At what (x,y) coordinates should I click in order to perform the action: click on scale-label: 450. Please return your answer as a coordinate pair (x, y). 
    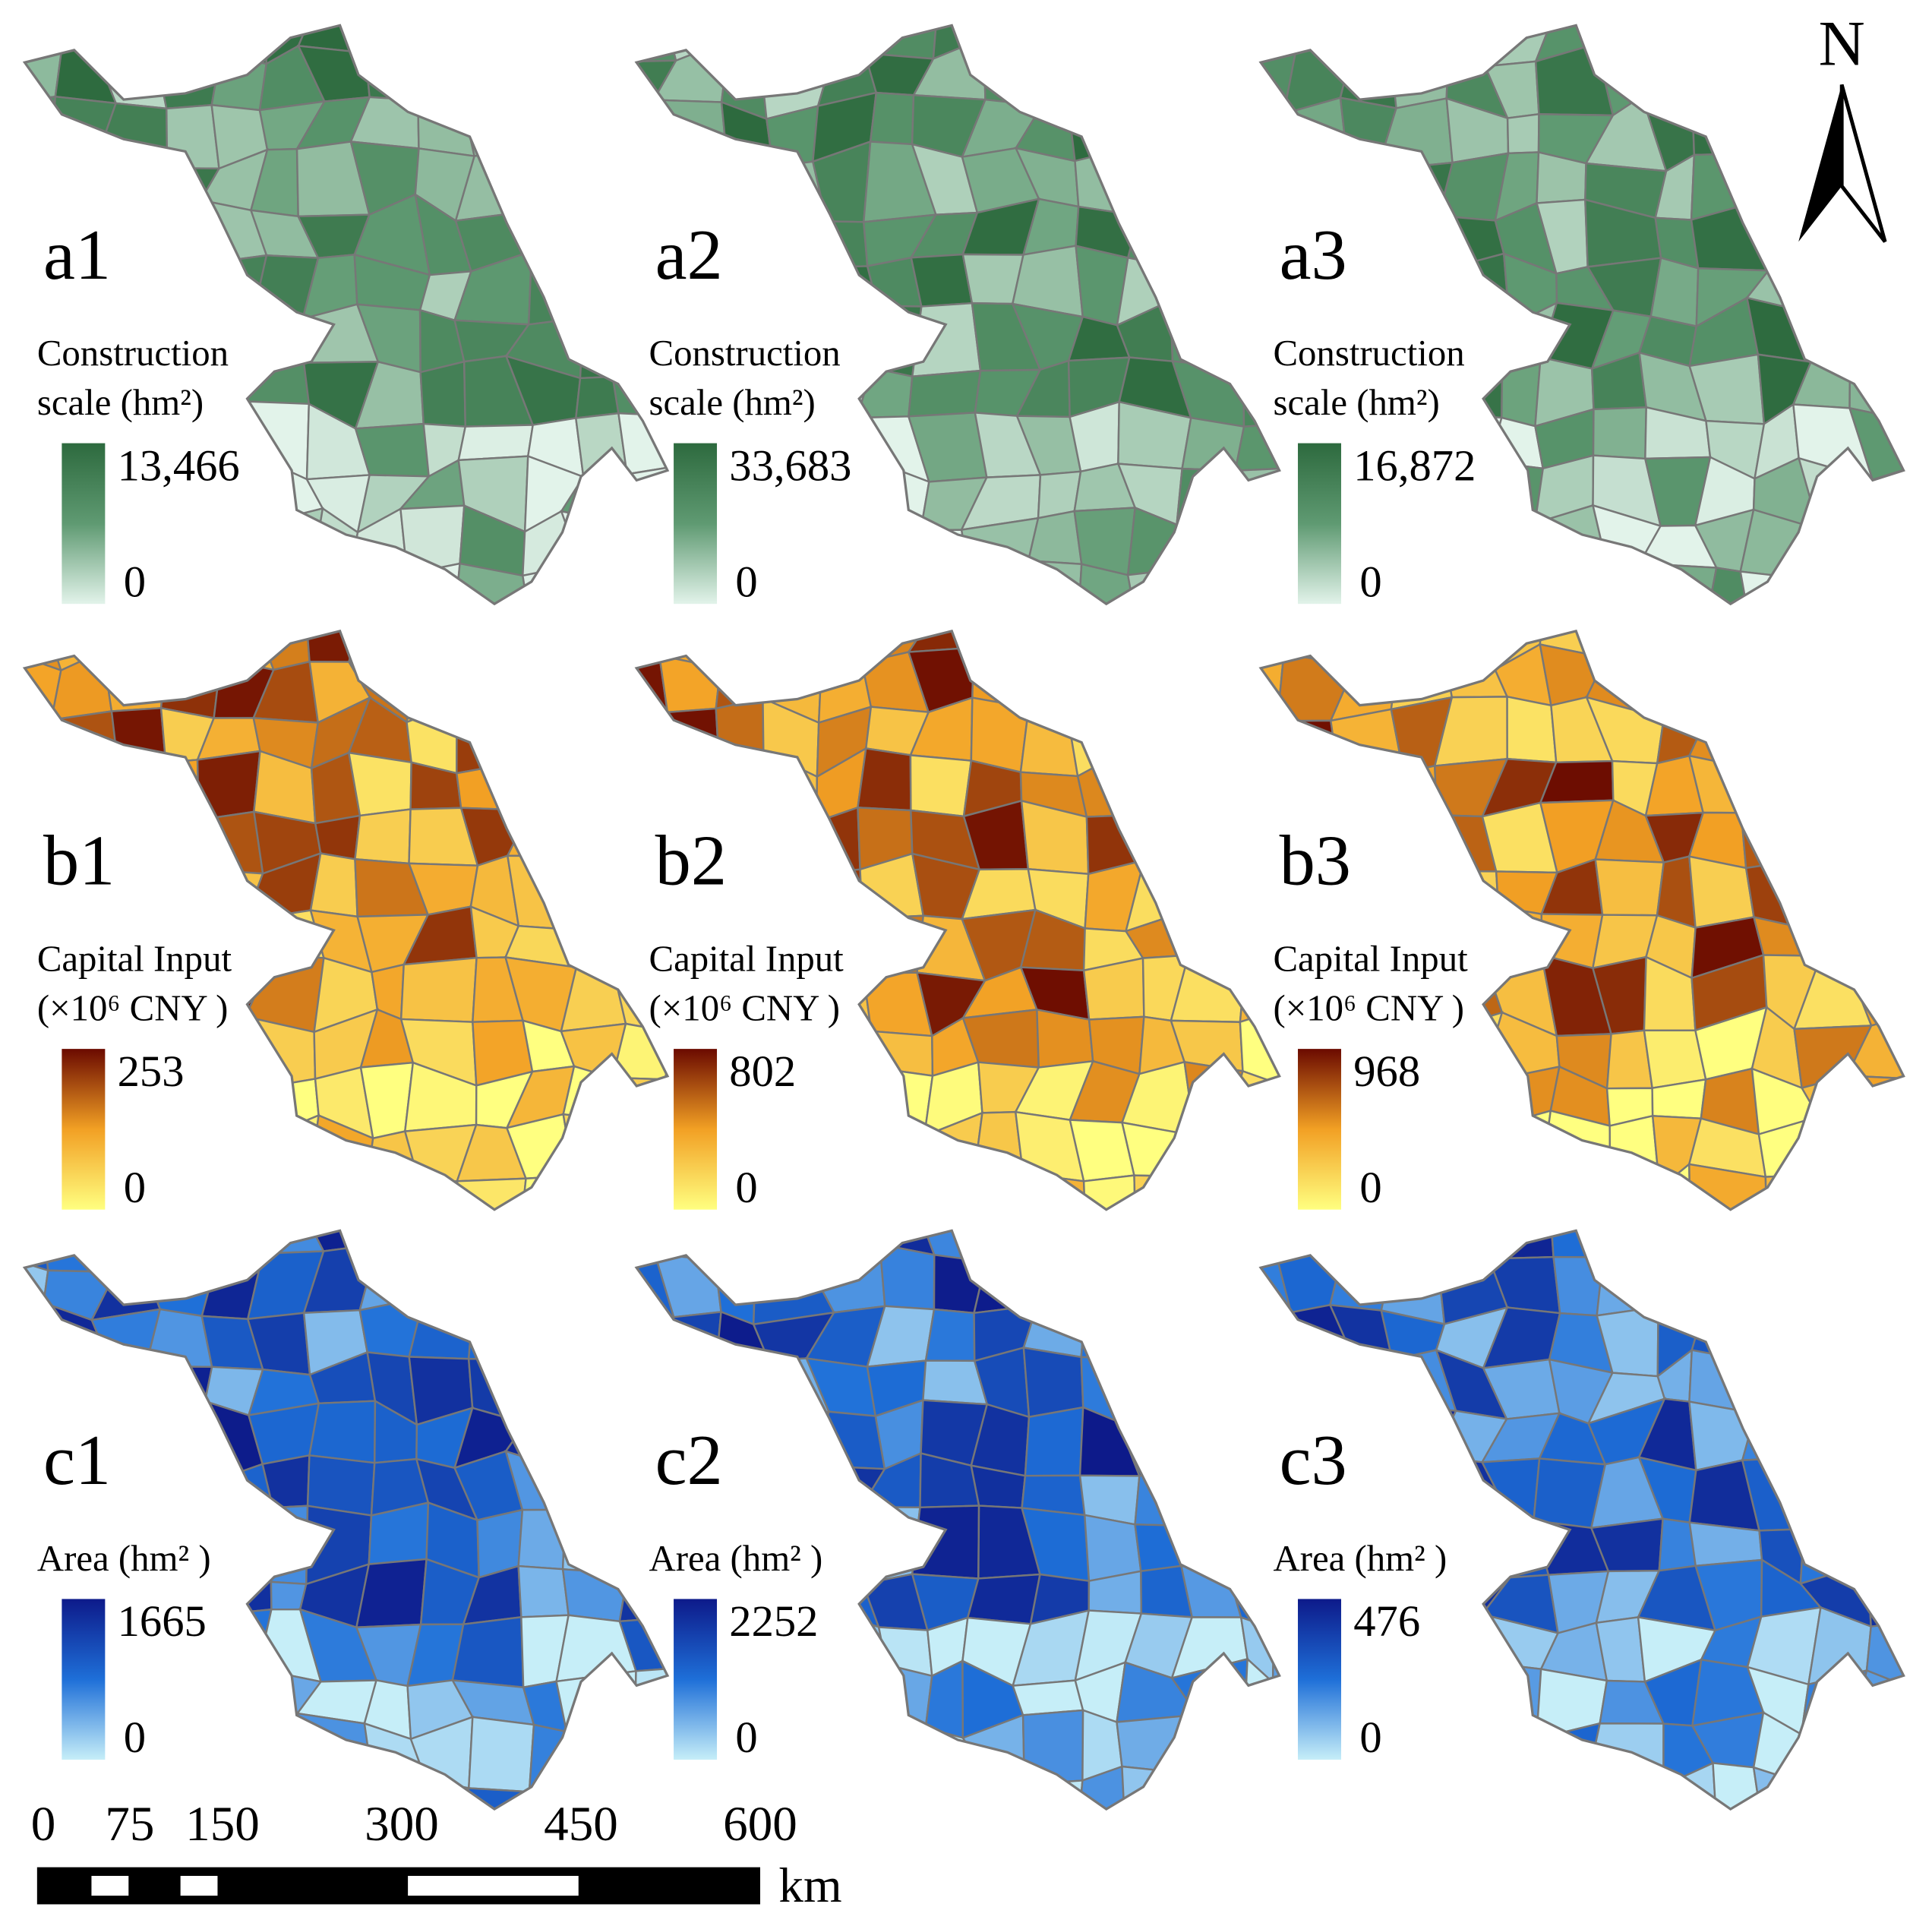
    Looking at the image, I should click on (581, 1825).